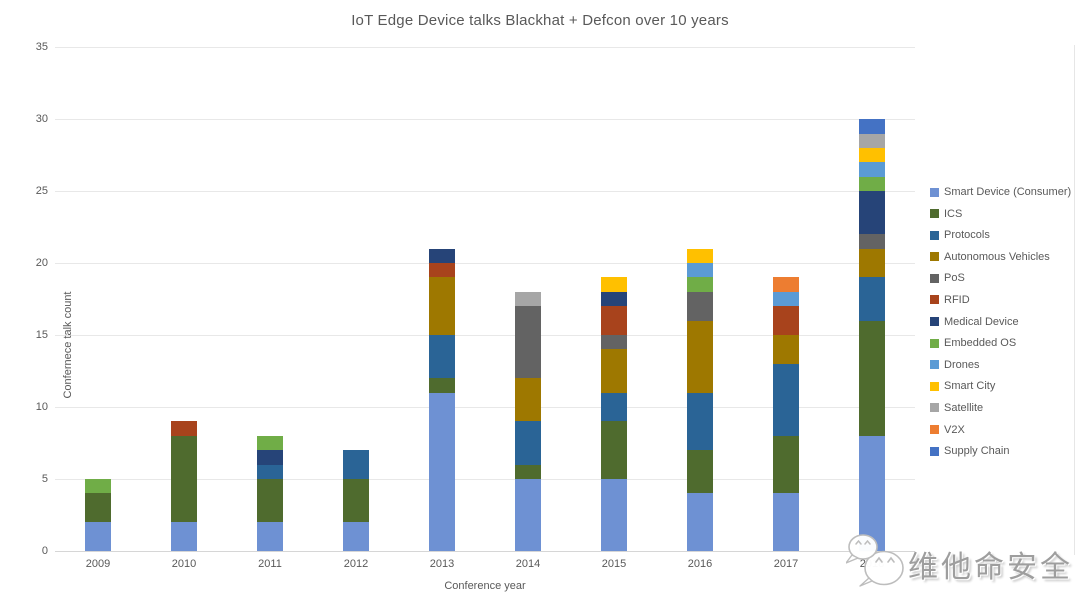 The image size is (1080, 613). I want to click on bar-segment-2017-drones, so click(786, 299).